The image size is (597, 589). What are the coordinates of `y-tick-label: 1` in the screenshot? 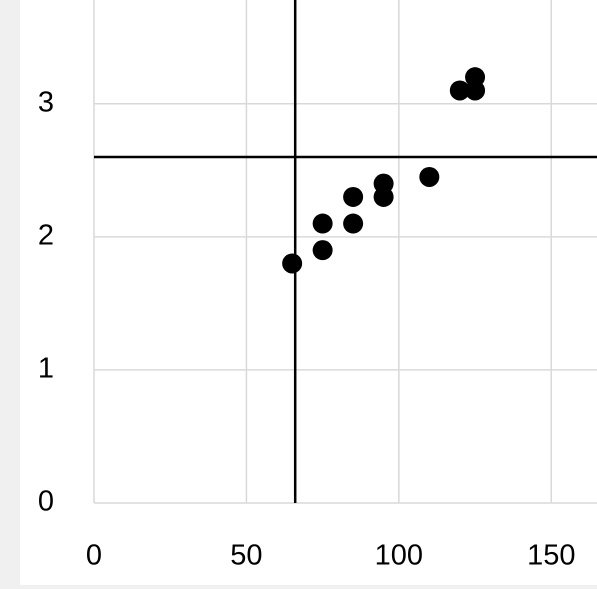 It's located at (46, 369).